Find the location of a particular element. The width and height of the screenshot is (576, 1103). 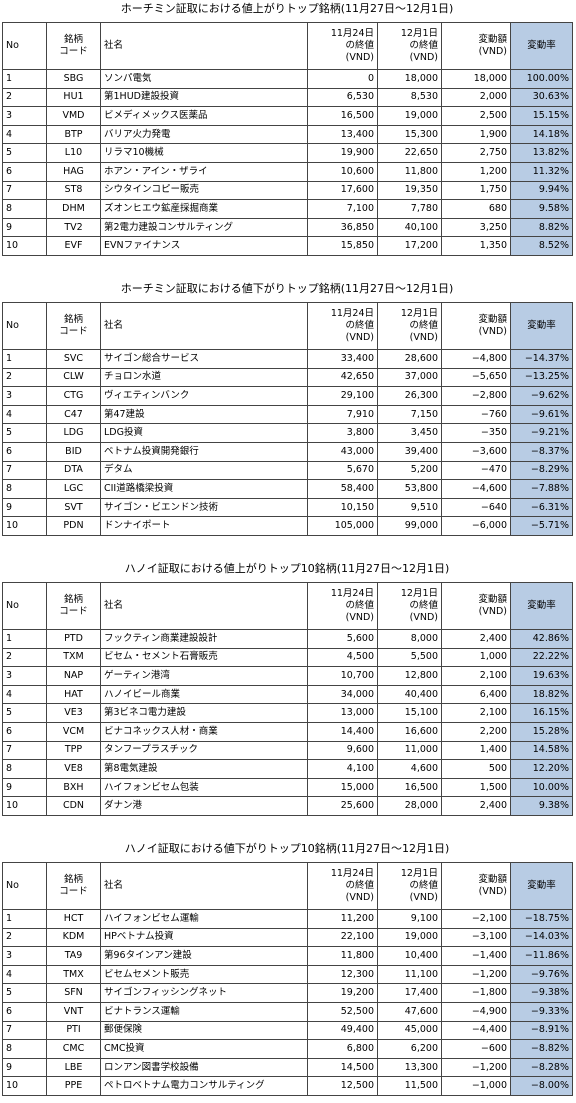

cell: 16,500 is located at coordinates (409, 787).